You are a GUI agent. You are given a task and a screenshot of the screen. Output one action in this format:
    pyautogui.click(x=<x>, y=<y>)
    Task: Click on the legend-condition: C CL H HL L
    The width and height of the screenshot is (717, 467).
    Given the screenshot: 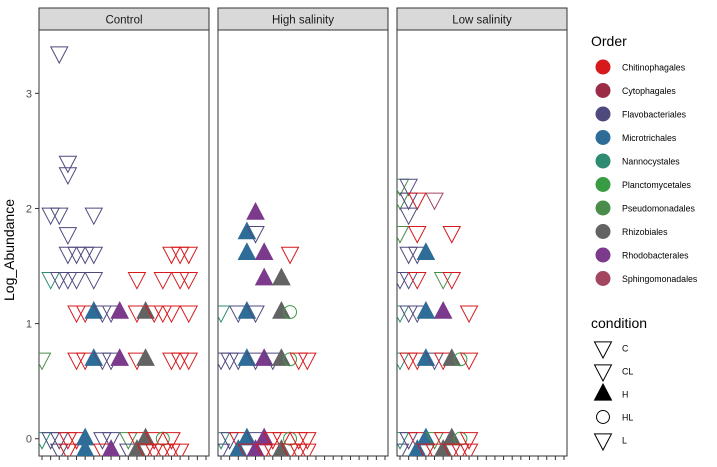 What is the action you would take?
    pyautogui.click(x=613, y=396)
    